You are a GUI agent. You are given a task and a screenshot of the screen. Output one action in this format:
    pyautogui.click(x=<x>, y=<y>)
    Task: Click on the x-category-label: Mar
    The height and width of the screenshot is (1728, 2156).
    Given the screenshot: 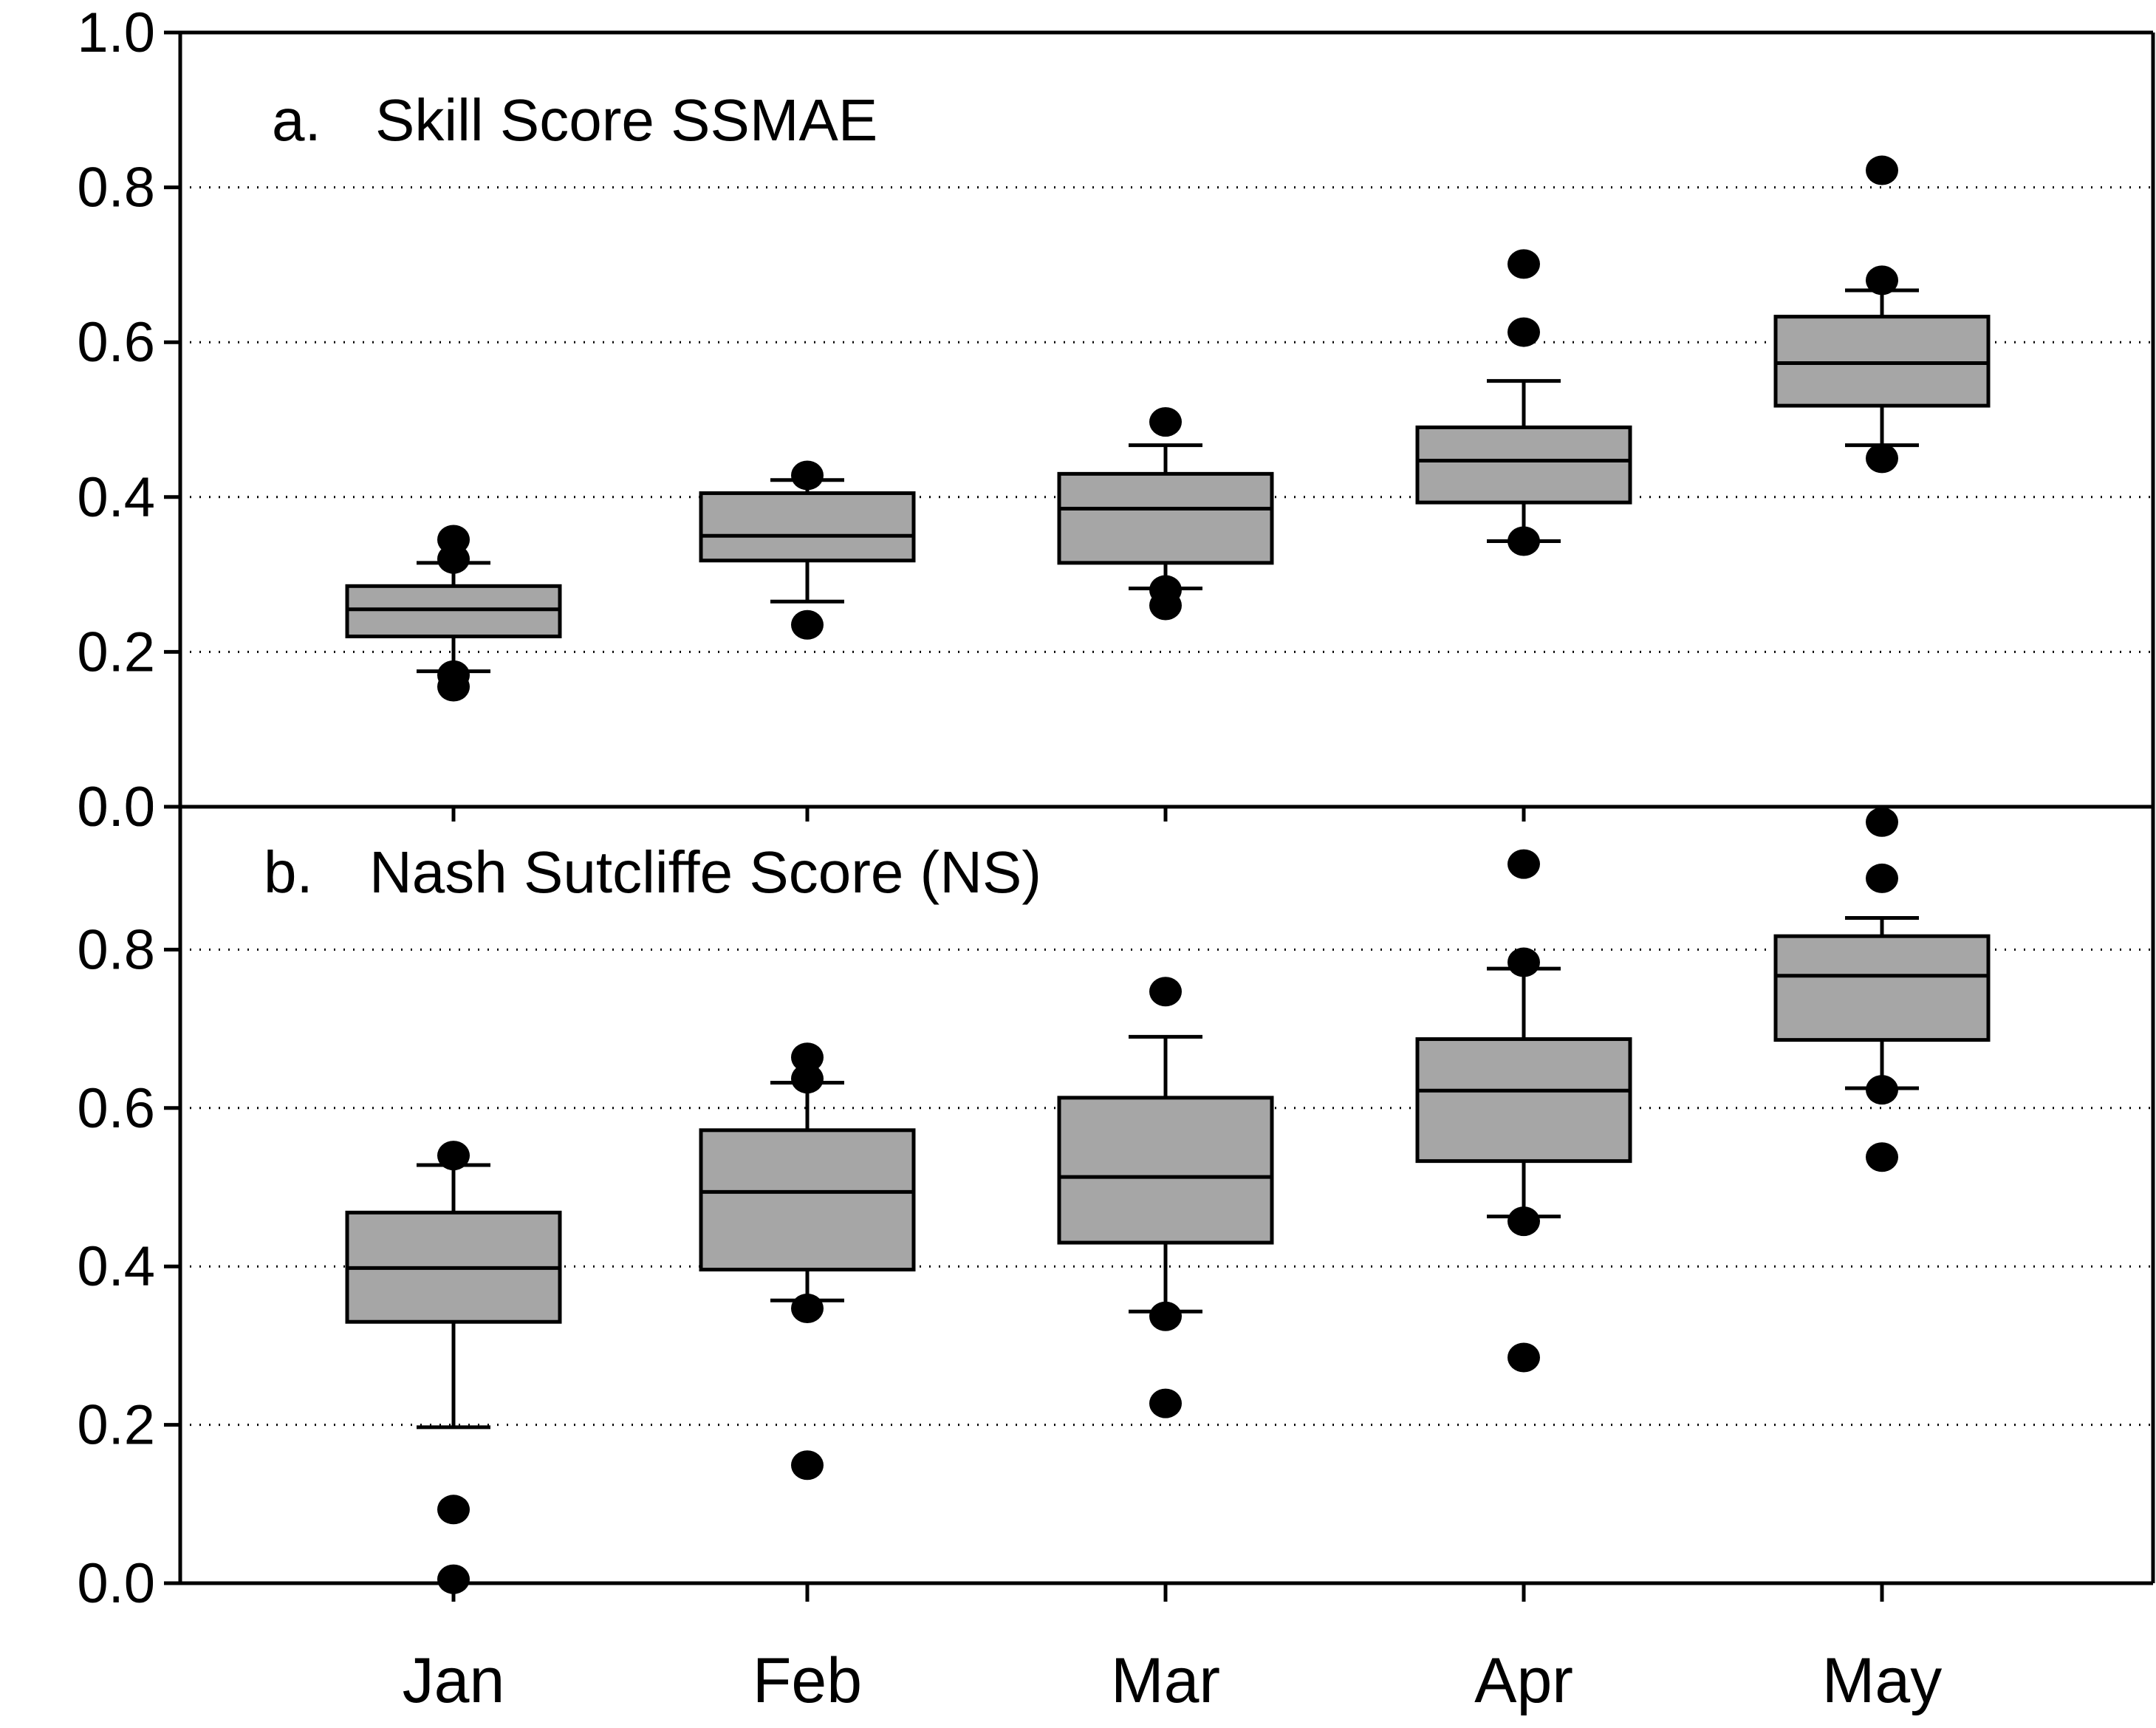 What is the action you would take?
    pyautogui.click(x=1165, y=1681)
    